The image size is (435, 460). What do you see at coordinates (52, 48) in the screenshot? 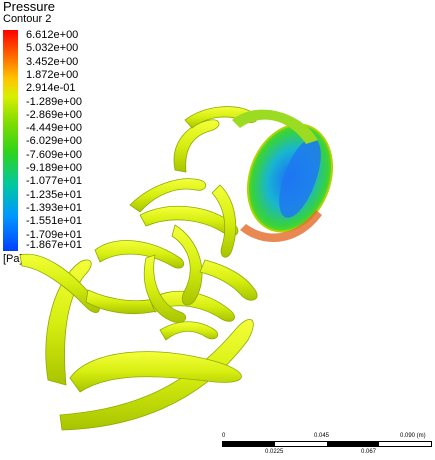
I see `legend-label: 5.032e+00` at bounding box center [52, 48].